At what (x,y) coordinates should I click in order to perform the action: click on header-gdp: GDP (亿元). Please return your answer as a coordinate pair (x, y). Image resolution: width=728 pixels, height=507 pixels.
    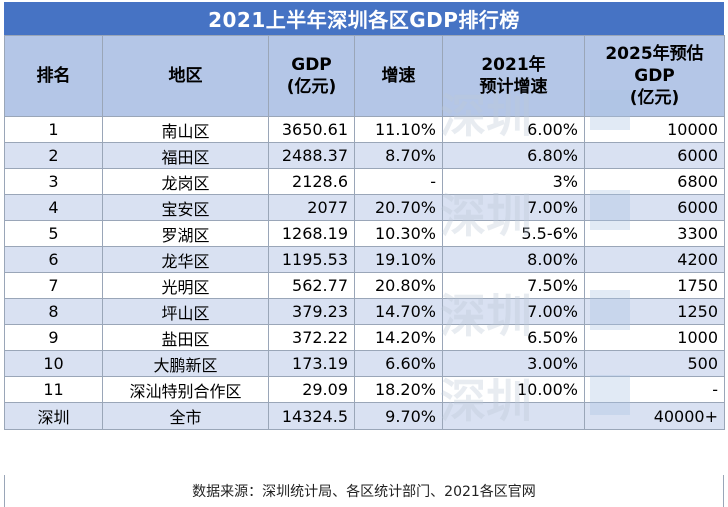
    Looking at the image, I should click on (311, 76).